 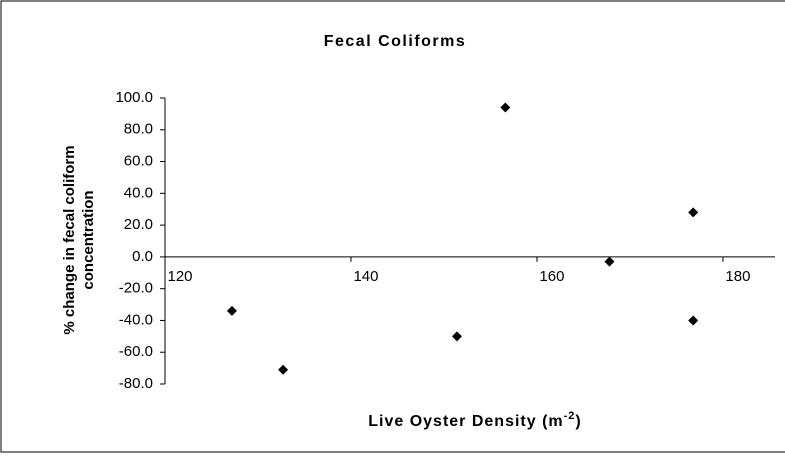 I want to click on x-tick-label: 180, so click(x=737, y=276).